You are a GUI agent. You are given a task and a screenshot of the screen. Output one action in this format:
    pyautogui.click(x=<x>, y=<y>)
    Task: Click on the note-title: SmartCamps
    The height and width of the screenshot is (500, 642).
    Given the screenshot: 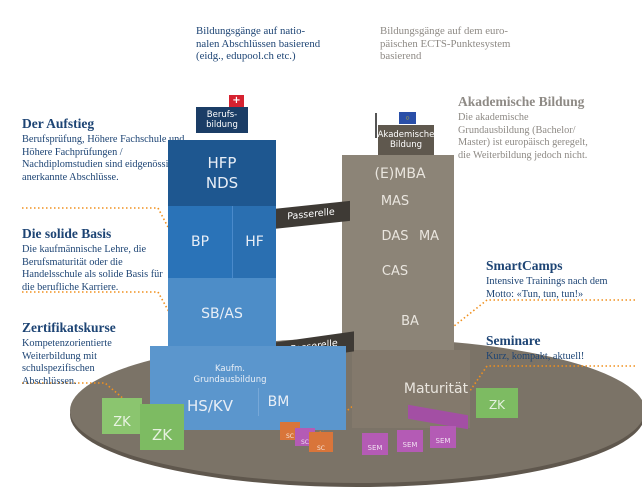 What is the action you would take?
    pyautogui.click(x=524, y=265)
    